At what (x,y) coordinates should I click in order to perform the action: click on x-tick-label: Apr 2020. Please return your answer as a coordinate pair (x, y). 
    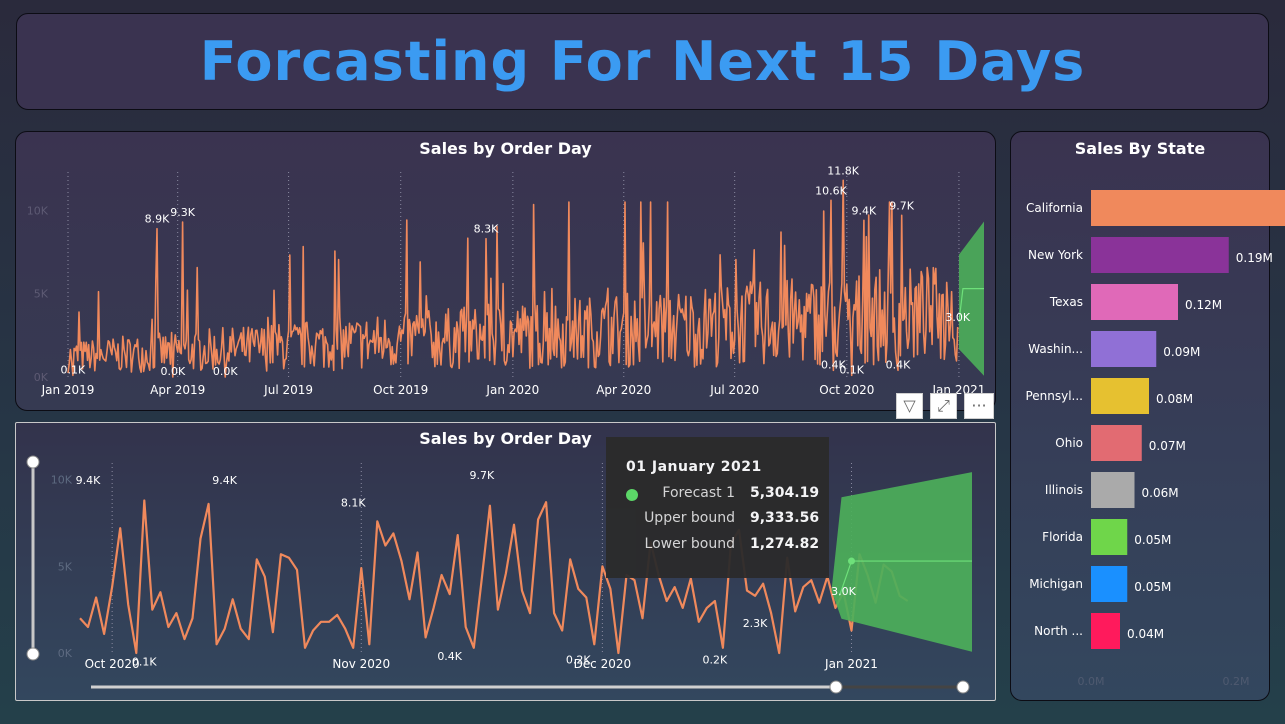
    Looking at the image, I should click on (623, 390).